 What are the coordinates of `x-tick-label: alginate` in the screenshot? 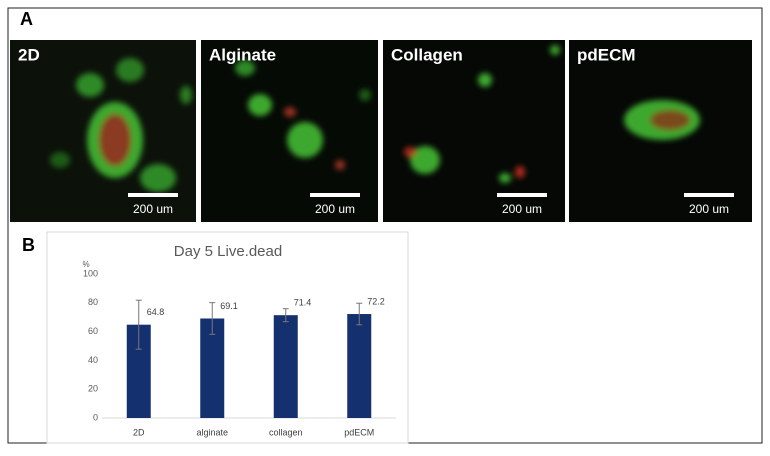 It's located at (212, 432).